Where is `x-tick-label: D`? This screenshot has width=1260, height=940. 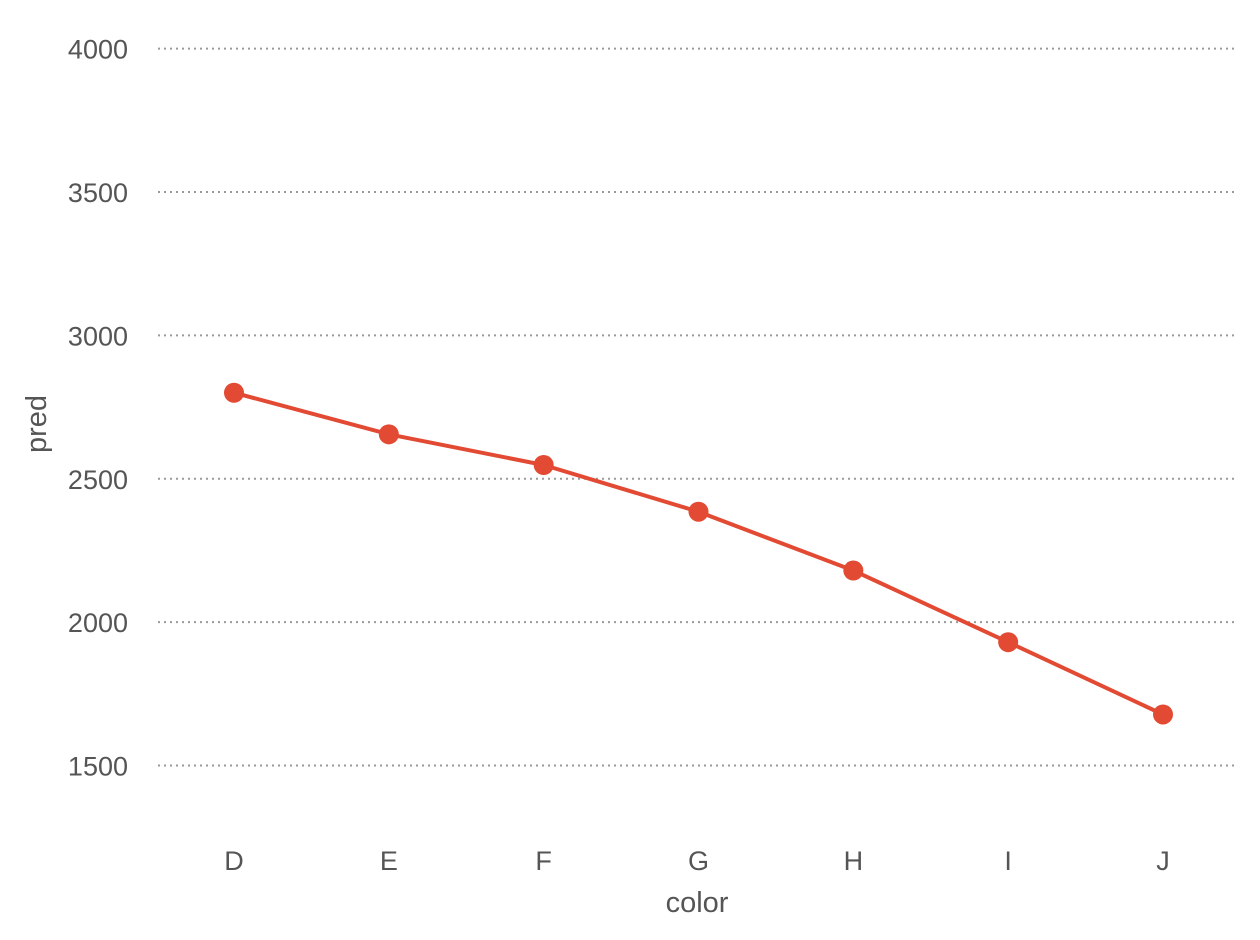 x-tick-label: D is located at coordinates (234, 861).